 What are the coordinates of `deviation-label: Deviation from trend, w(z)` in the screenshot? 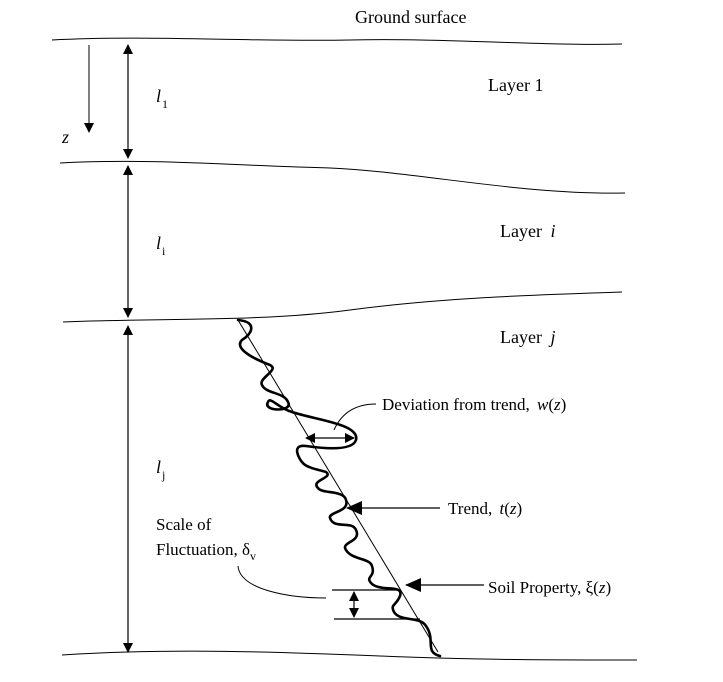 It's located at (474, 404).